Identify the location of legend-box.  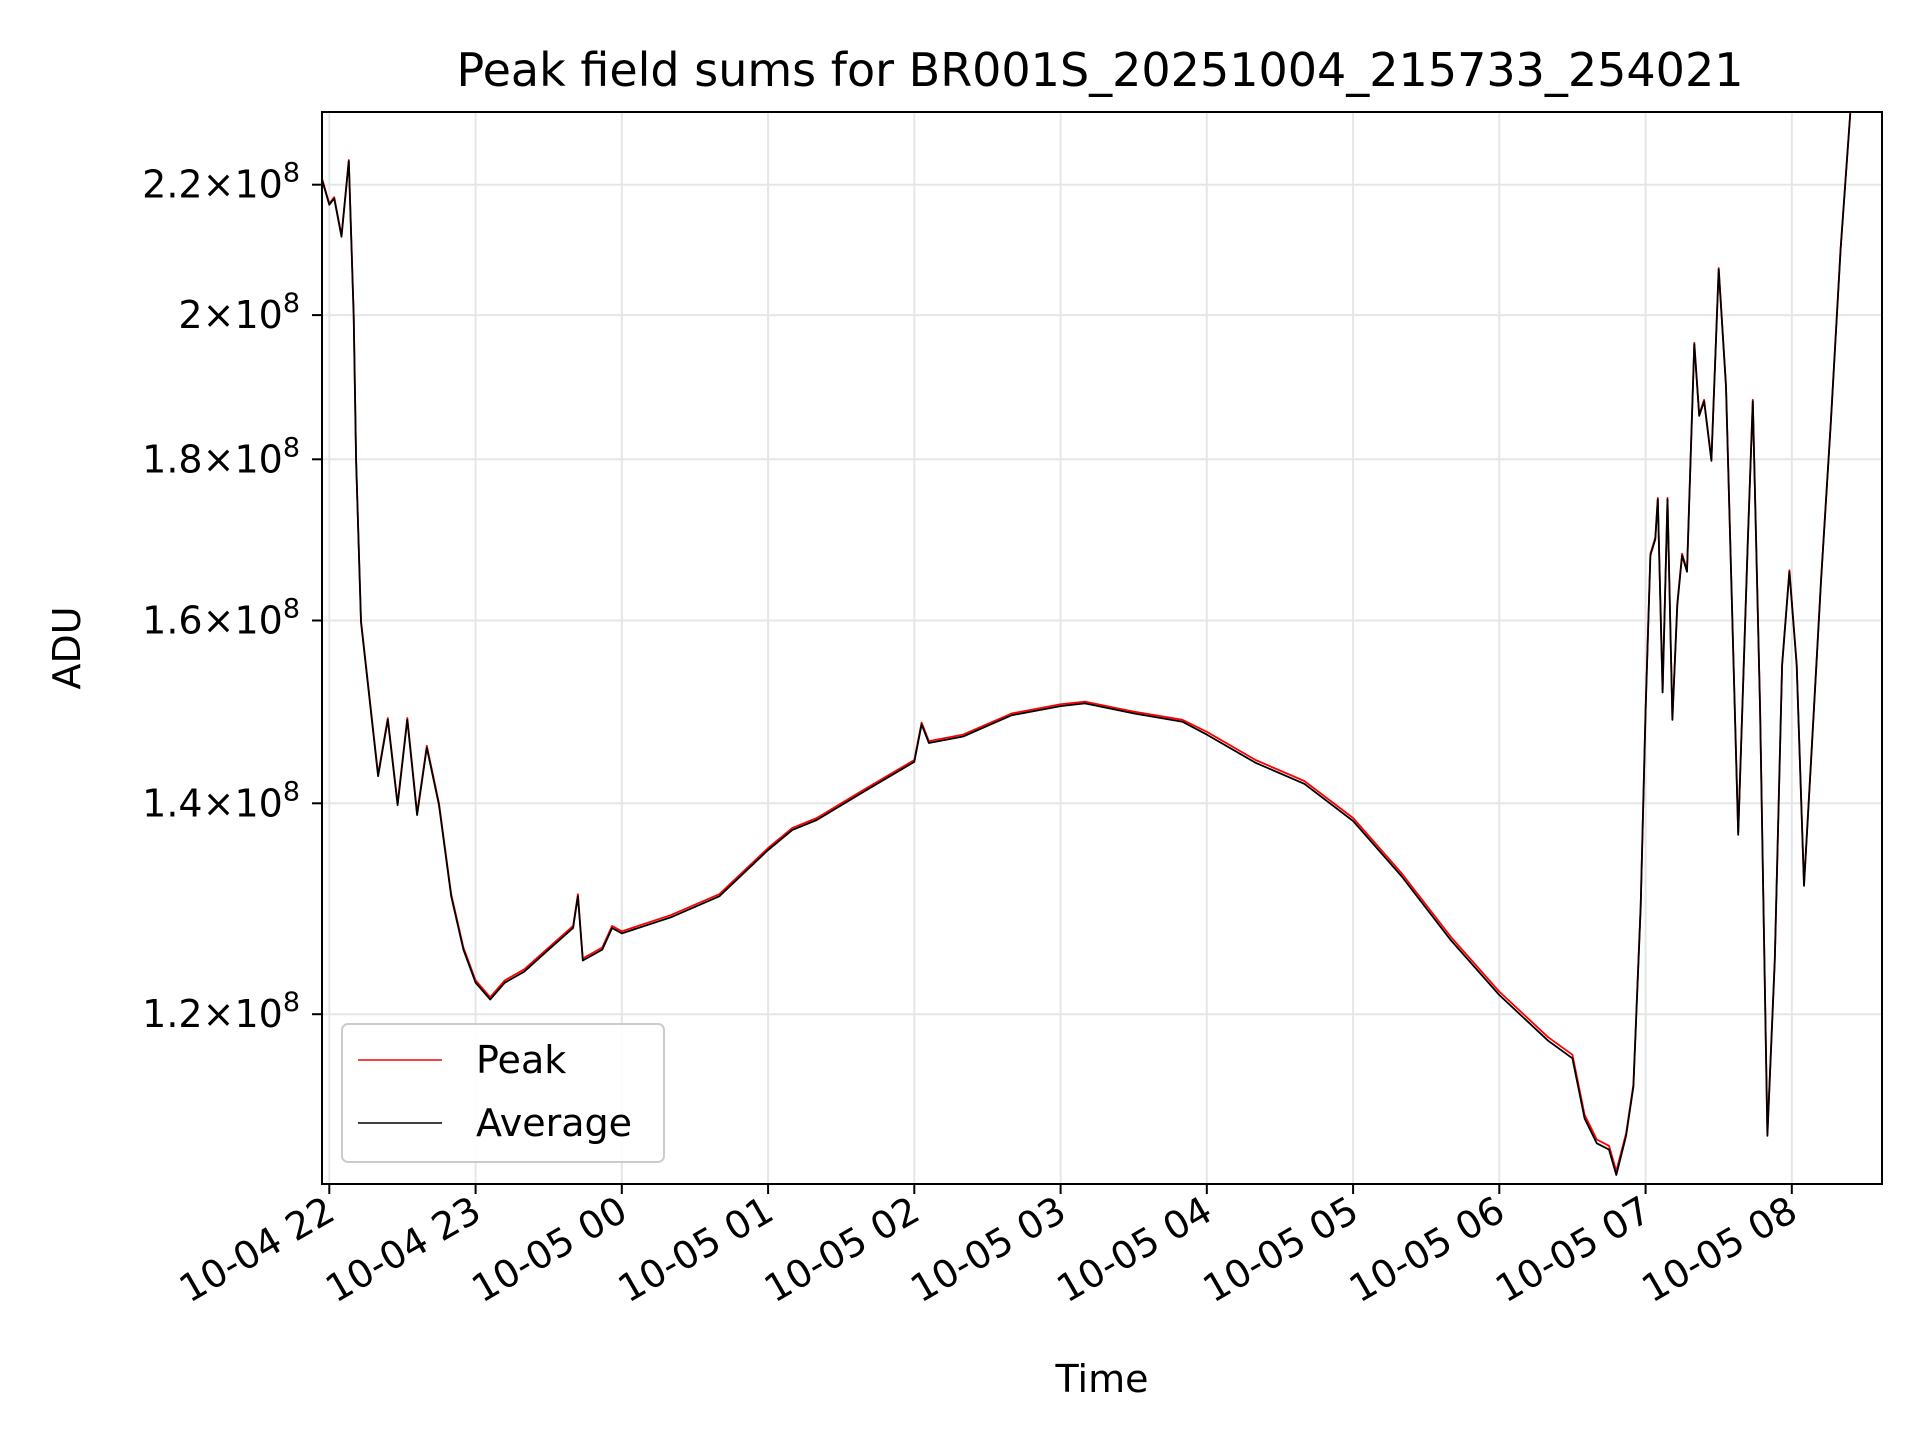
(503, 1093).